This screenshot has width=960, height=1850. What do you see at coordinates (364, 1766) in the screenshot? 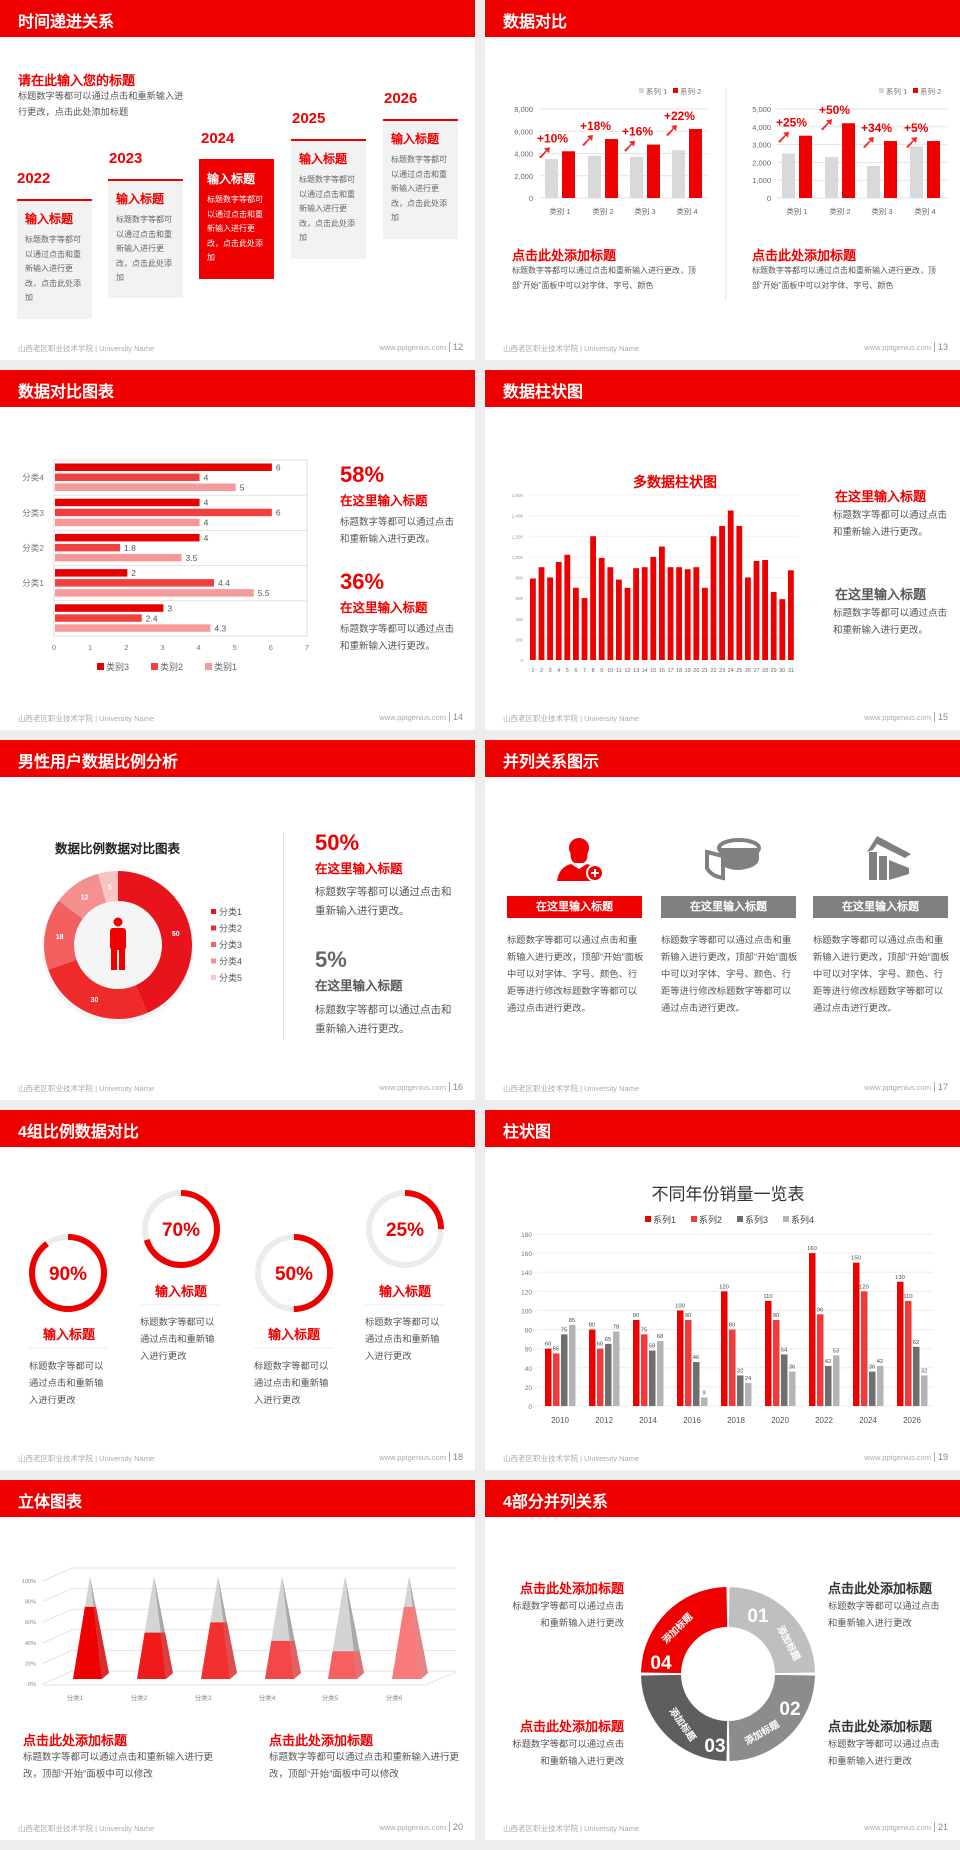
I see `block-text: 标题数字等都可以通过点击和重新输入进行更改，顶部“开始”面板中可以修改` at bounding box center [364, 1766].